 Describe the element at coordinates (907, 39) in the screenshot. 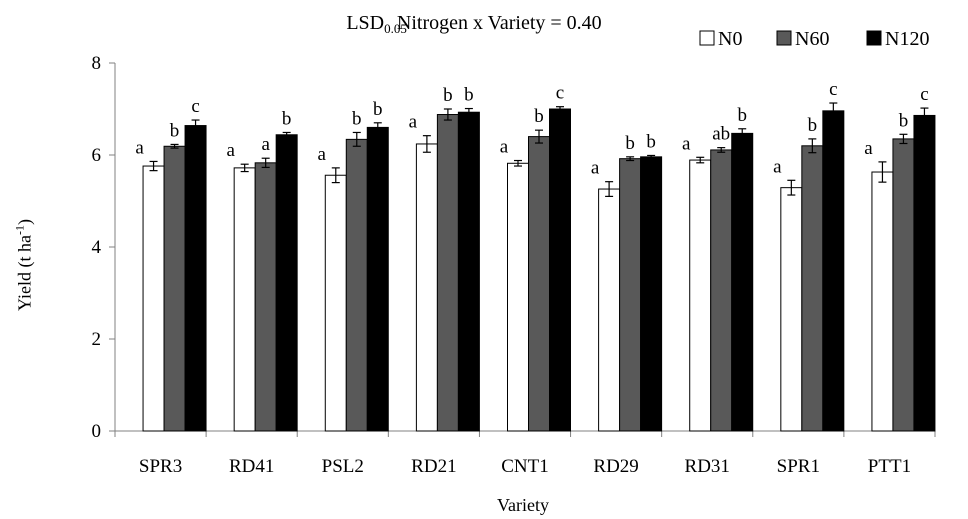

I see `legend-label-N120: N120` at that location.